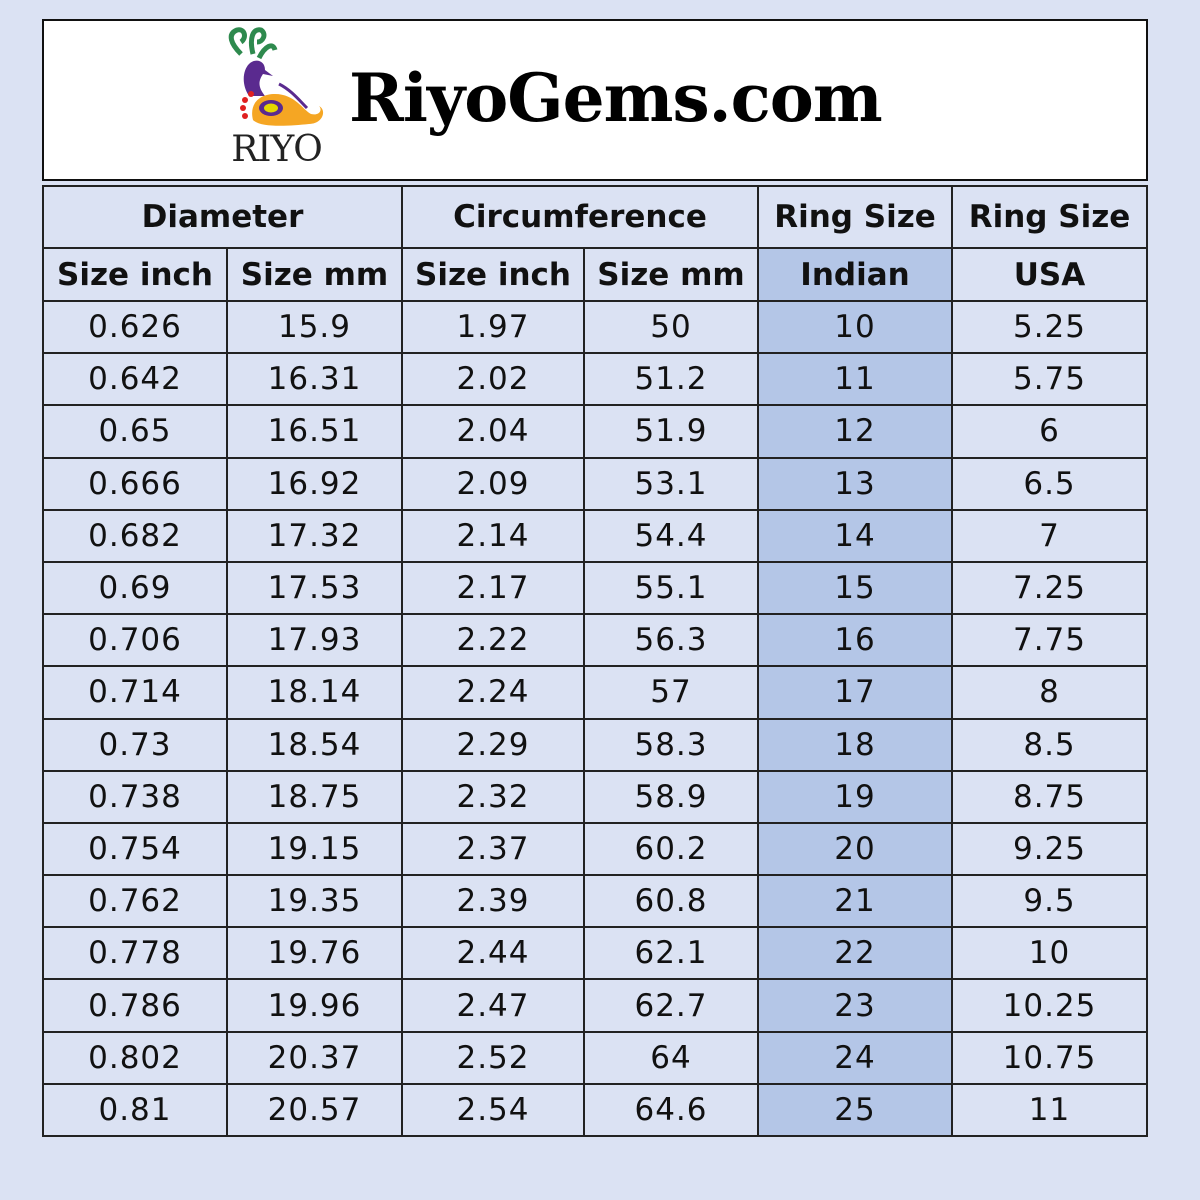  What do you see at coordinates (855, 588) in the screenshot?
I see `table-cell: 15` at bounding box center [855, 588].